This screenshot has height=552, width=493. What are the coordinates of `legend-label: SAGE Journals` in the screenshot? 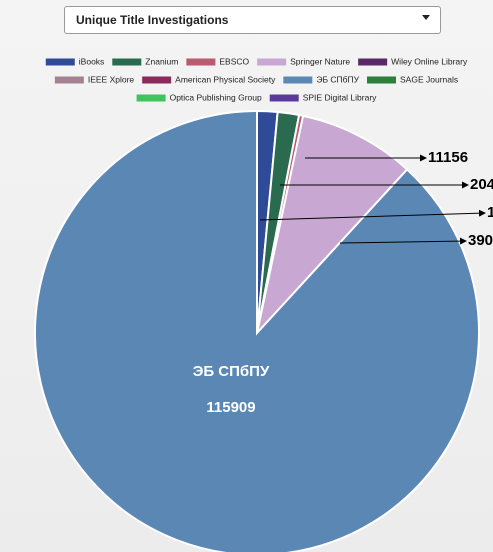 It's located at (429, 79).